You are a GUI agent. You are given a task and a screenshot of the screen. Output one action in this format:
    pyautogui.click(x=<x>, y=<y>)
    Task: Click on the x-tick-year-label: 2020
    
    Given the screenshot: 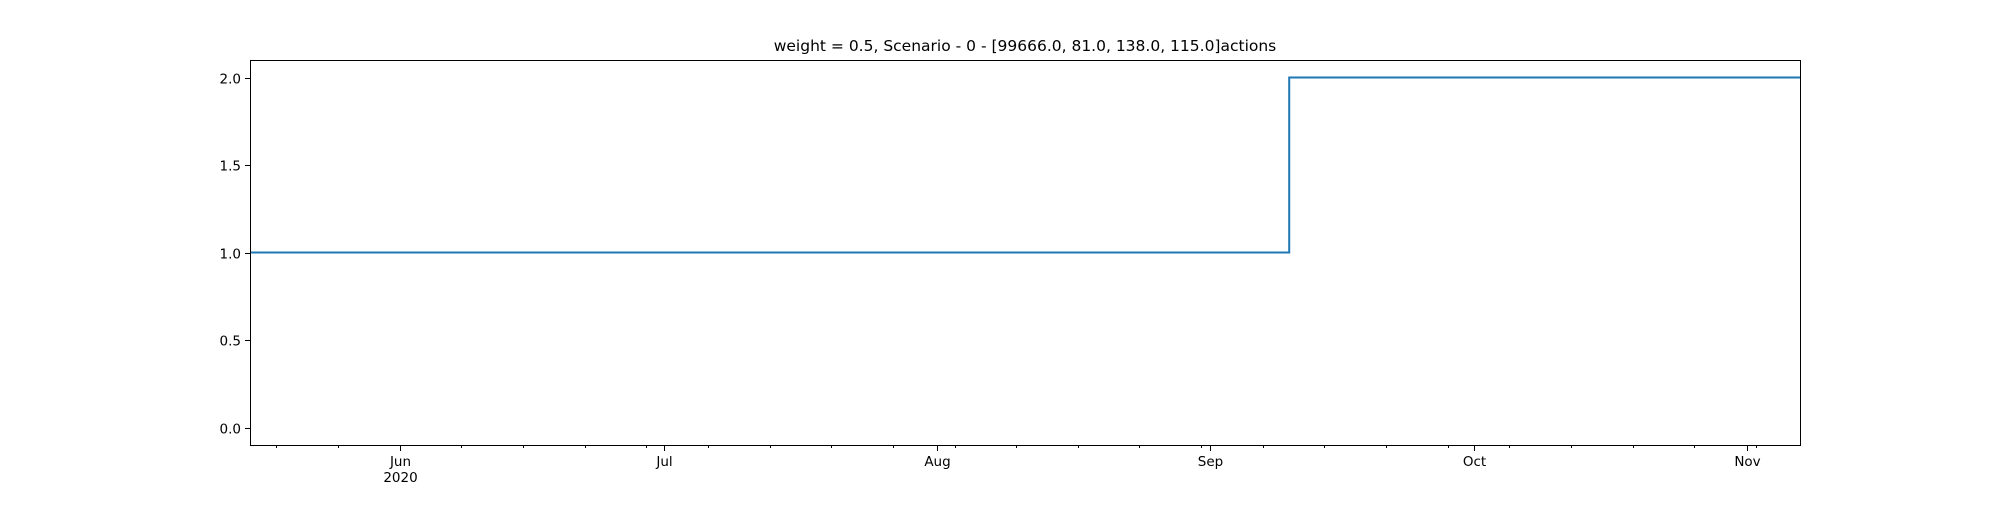 What is the action you would take?
    pyautogui.click(x=400, y=478)
    